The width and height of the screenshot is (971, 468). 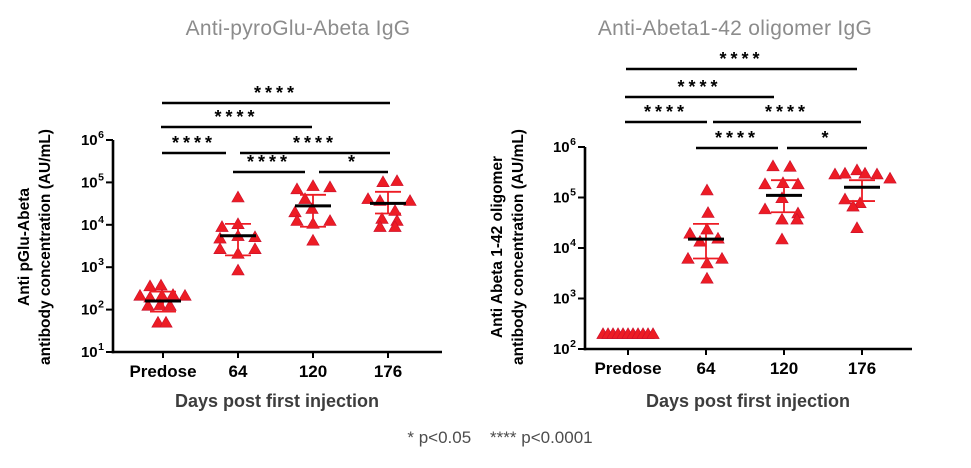 What do you see at coordinates (497, 247) in the screenshot?
I see `y-axis-label-right-line1: Anti Abeta 1-42 oligomer` at bounding box center [497, 247].